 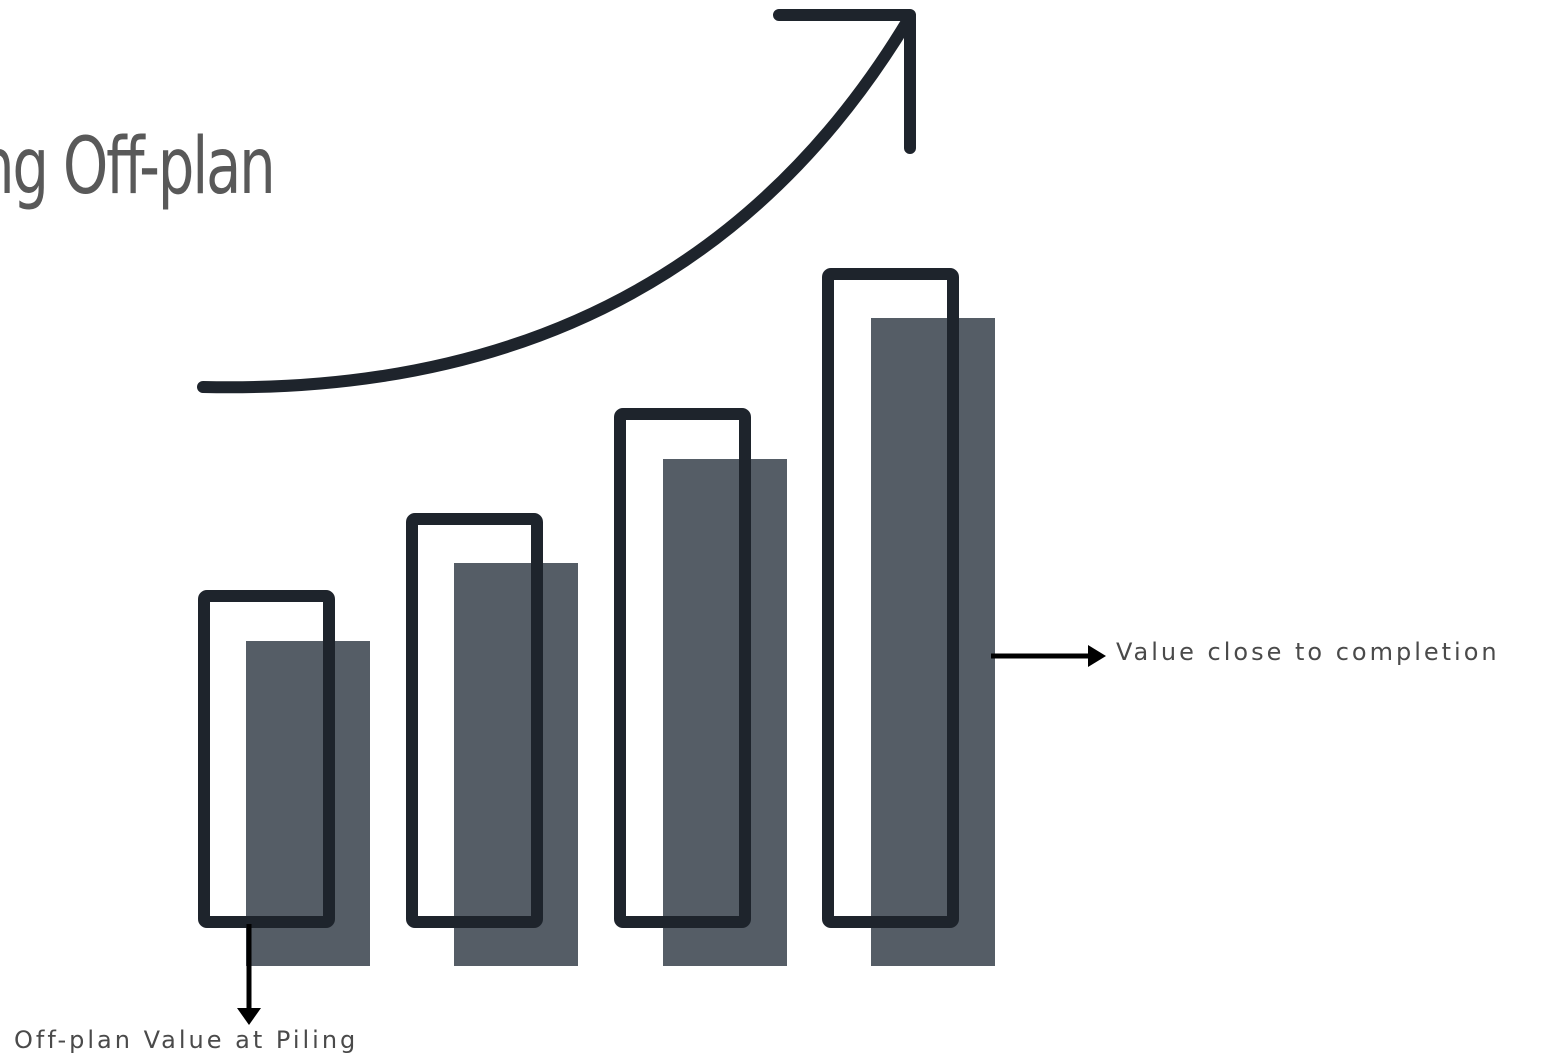 What do you see at coordinates (1048, 656) in the screenshot?
I see `arrow-right-icon` at bounding box center [1048, 656].